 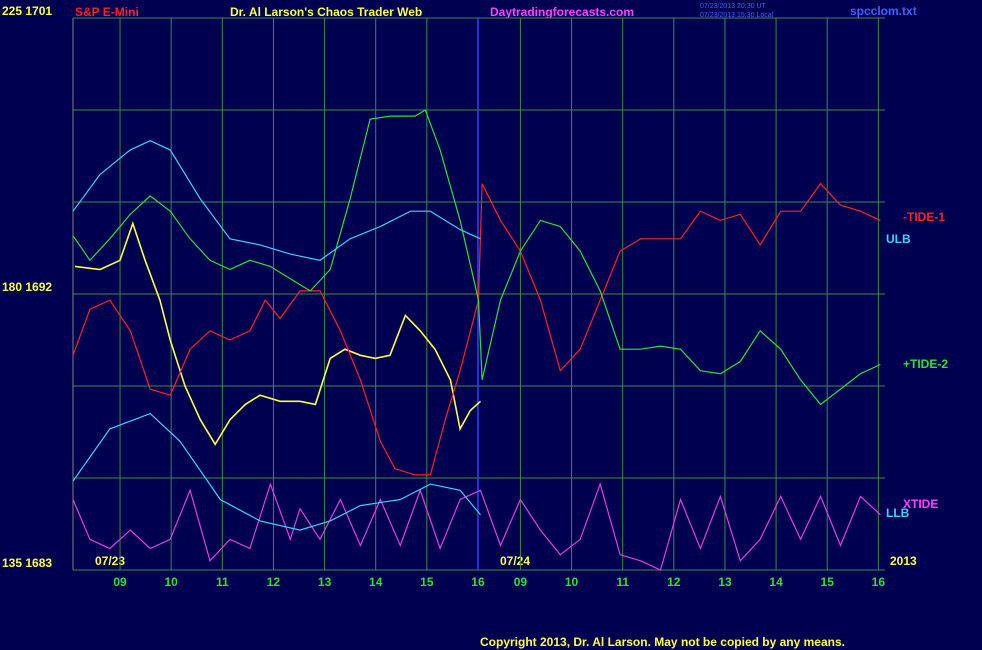 I want to click on timestamp: 07/23/2013 20:30 UT, so click(x=733, y=6).